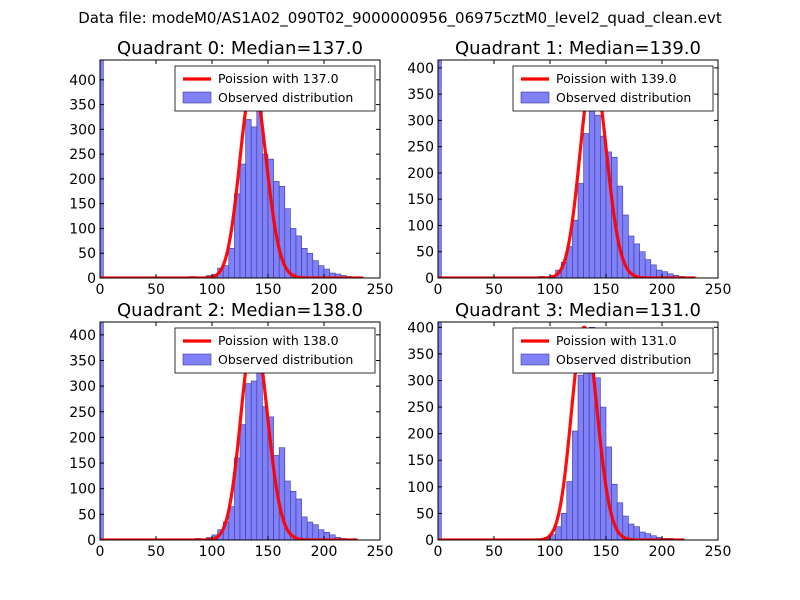 The height and width of the screenshot is (600, 800). Describe the element at coordinates (232, 179) in the screenshot. I see `poisson-curve` at that location.